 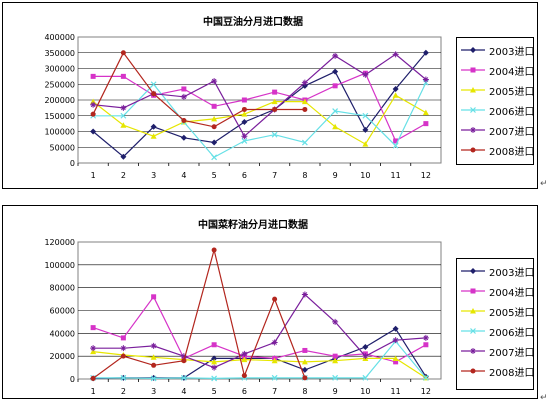 What do you see at coordinates (259, 331) in the screenshot?
I see `series-2007` at bounding box center [259, 331].